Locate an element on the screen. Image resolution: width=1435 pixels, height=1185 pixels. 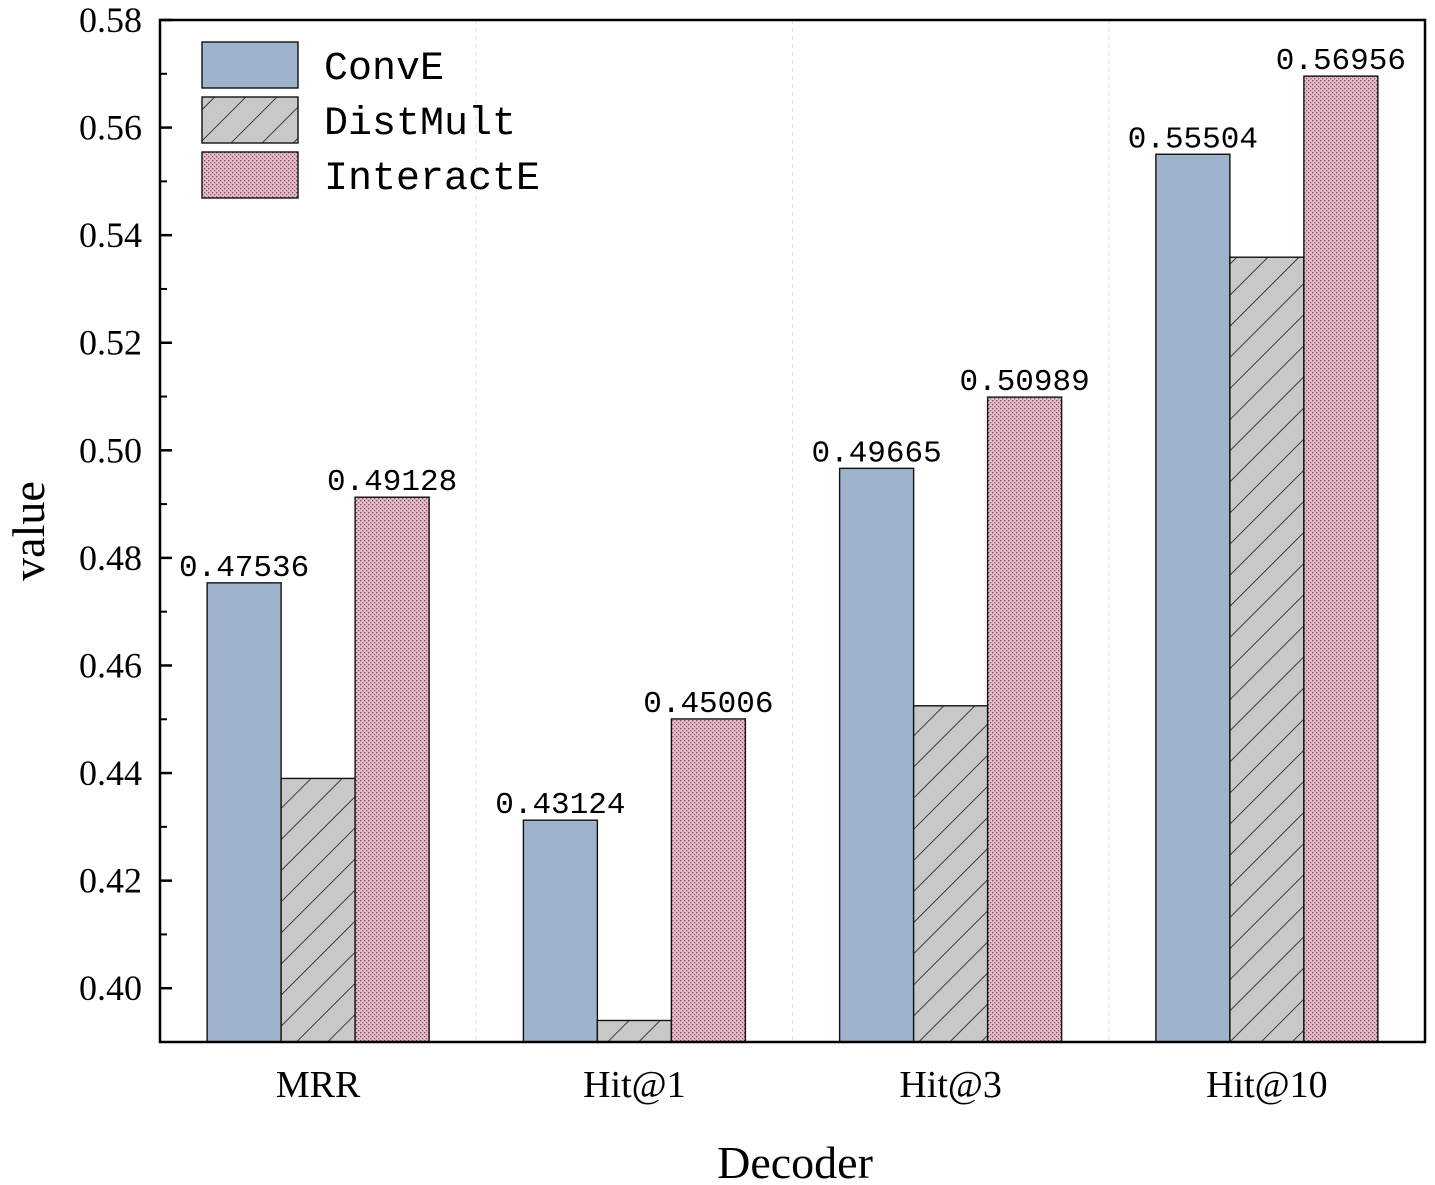
x-category-label: Hit@10 is located at coordinates (1267, 1085).